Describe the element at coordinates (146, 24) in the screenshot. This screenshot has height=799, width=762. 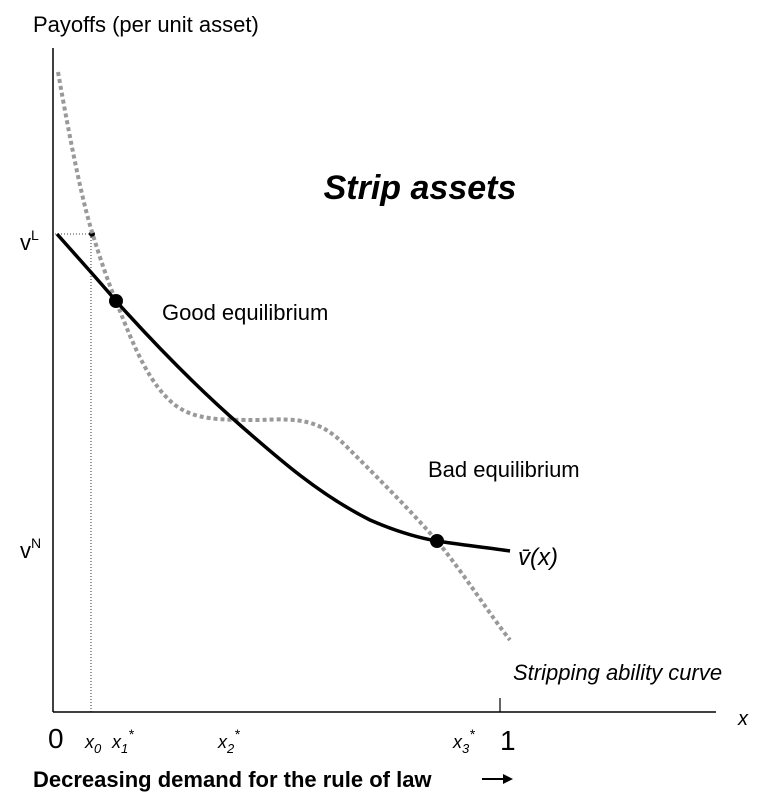
I see `axis-title: Payoffs (per unit asset)` at that location.